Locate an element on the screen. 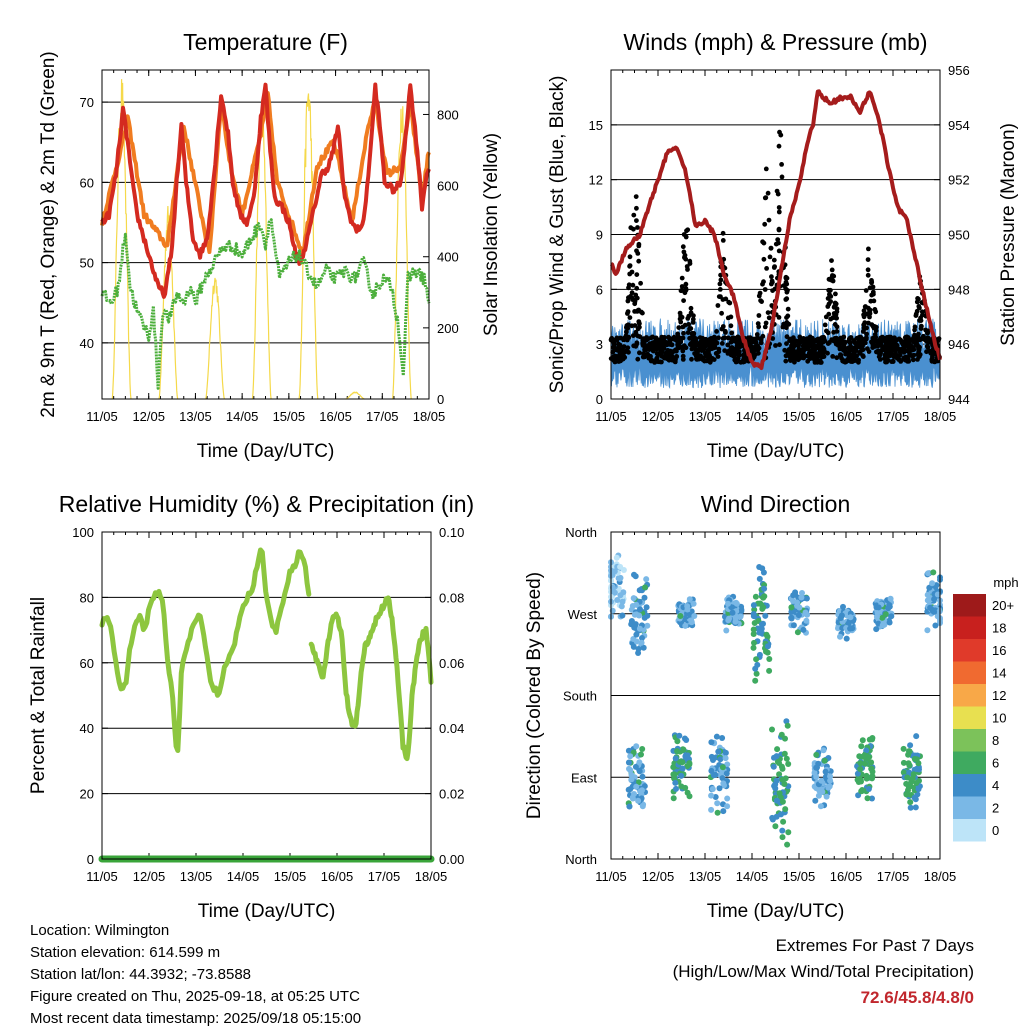 This screenshot has height=1030, width=1024. x-tick-label: 12/05 is located at coordinates (658, 876).